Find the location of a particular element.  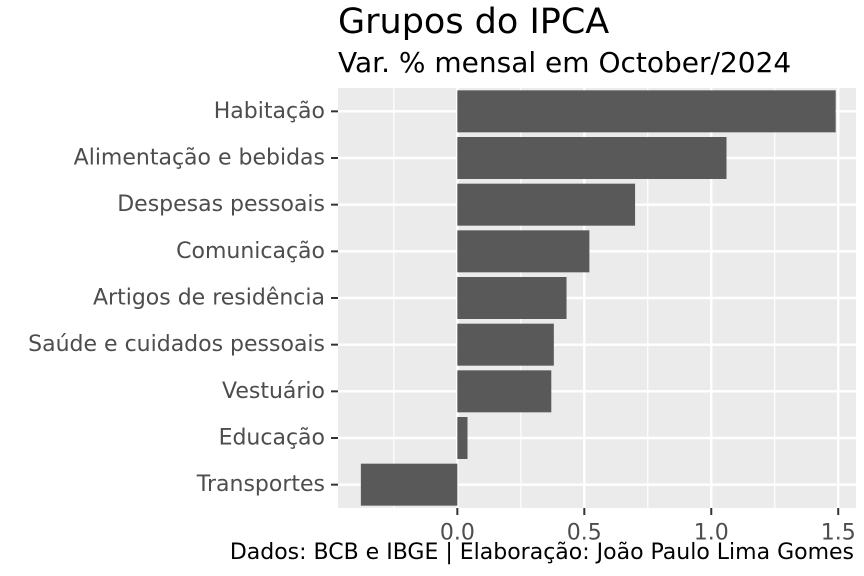

y-tick-label: Artigos de residência is located at coordinates (209, 298).